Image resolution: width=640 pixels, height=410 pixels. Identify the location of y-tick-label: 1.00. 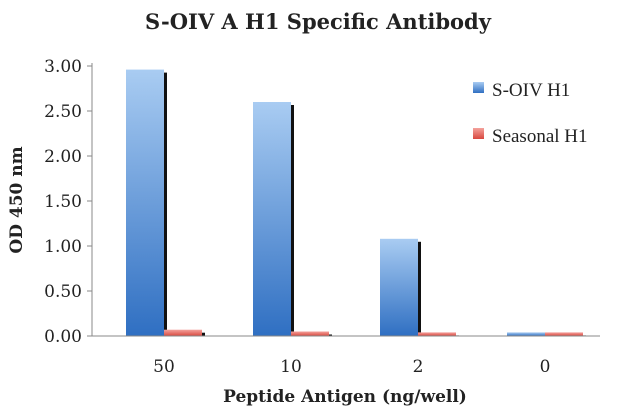
(63, 247).